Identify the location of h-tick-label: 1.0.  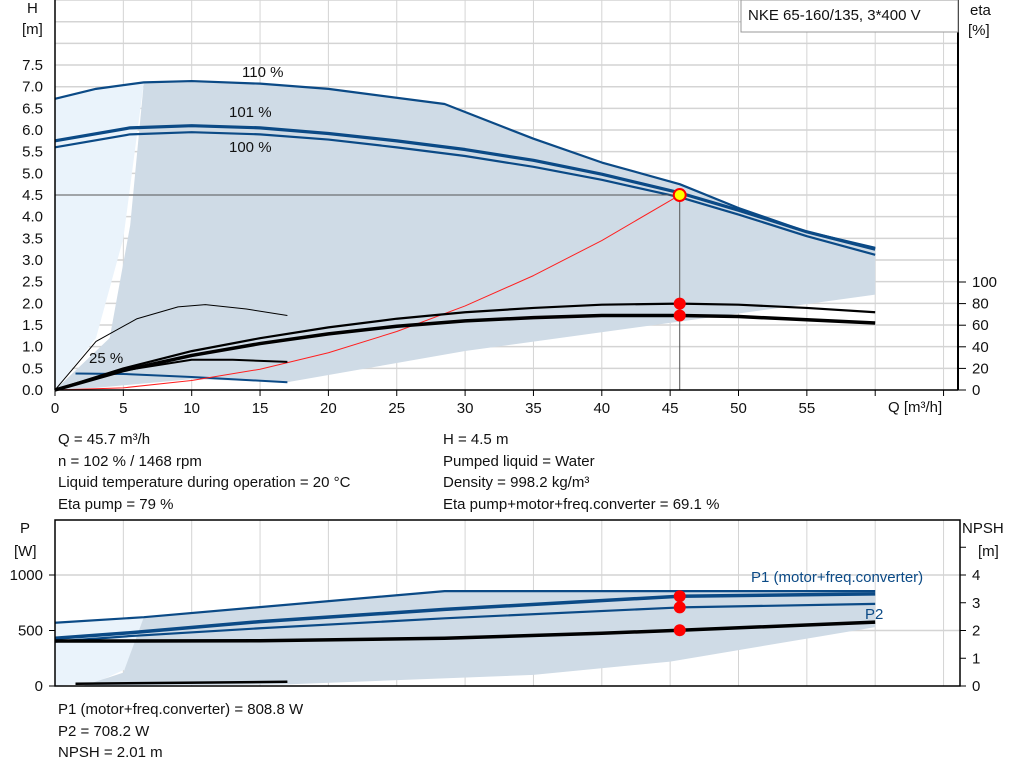
(32, 347).